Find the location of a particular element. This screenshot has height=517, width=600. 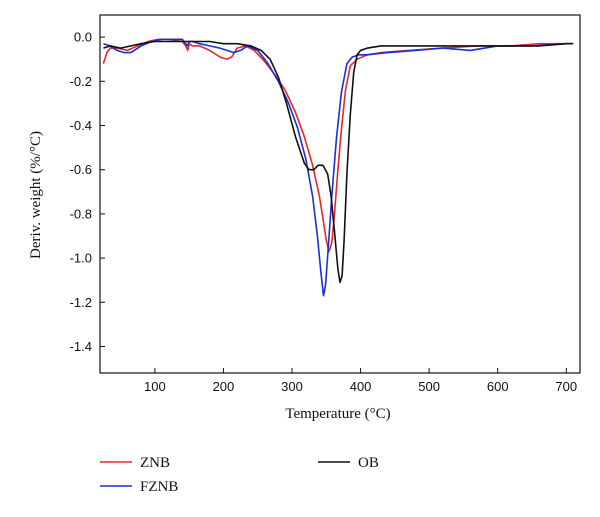

x-tick-label: 500 is located at coordinates (429, 386).